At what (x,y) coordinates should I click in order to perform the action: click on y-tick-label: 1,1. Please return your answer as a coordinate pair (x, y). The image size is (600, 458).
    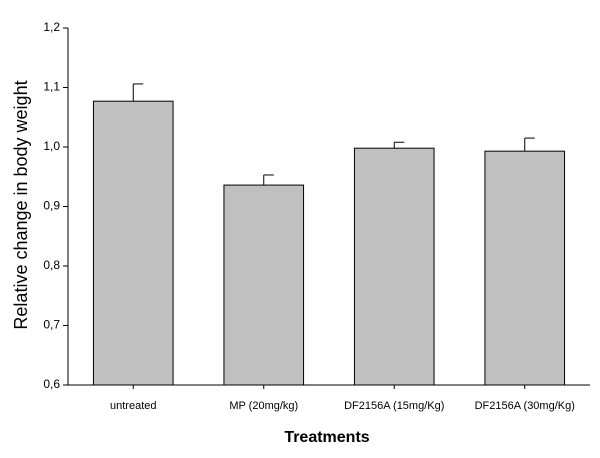
    Looking at the image, I should click on (51, 87).